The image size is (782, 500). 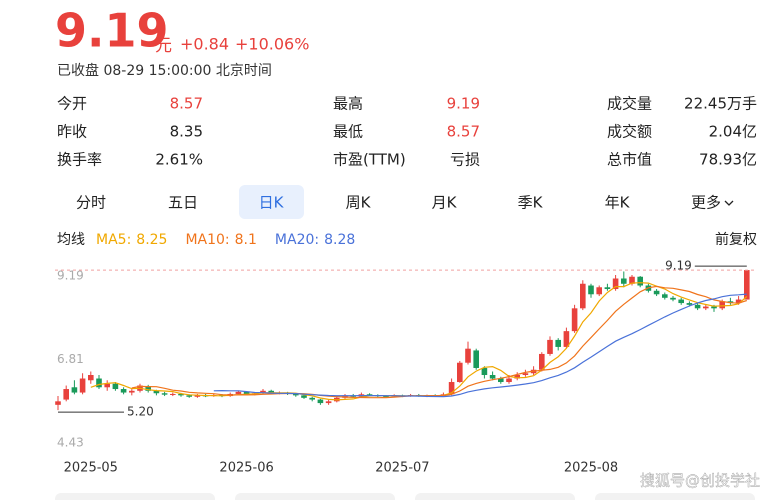 What do you see at coordinates (729, 203) in the screenshot?
I see `more-chevron` at bounding box center [729, 203].